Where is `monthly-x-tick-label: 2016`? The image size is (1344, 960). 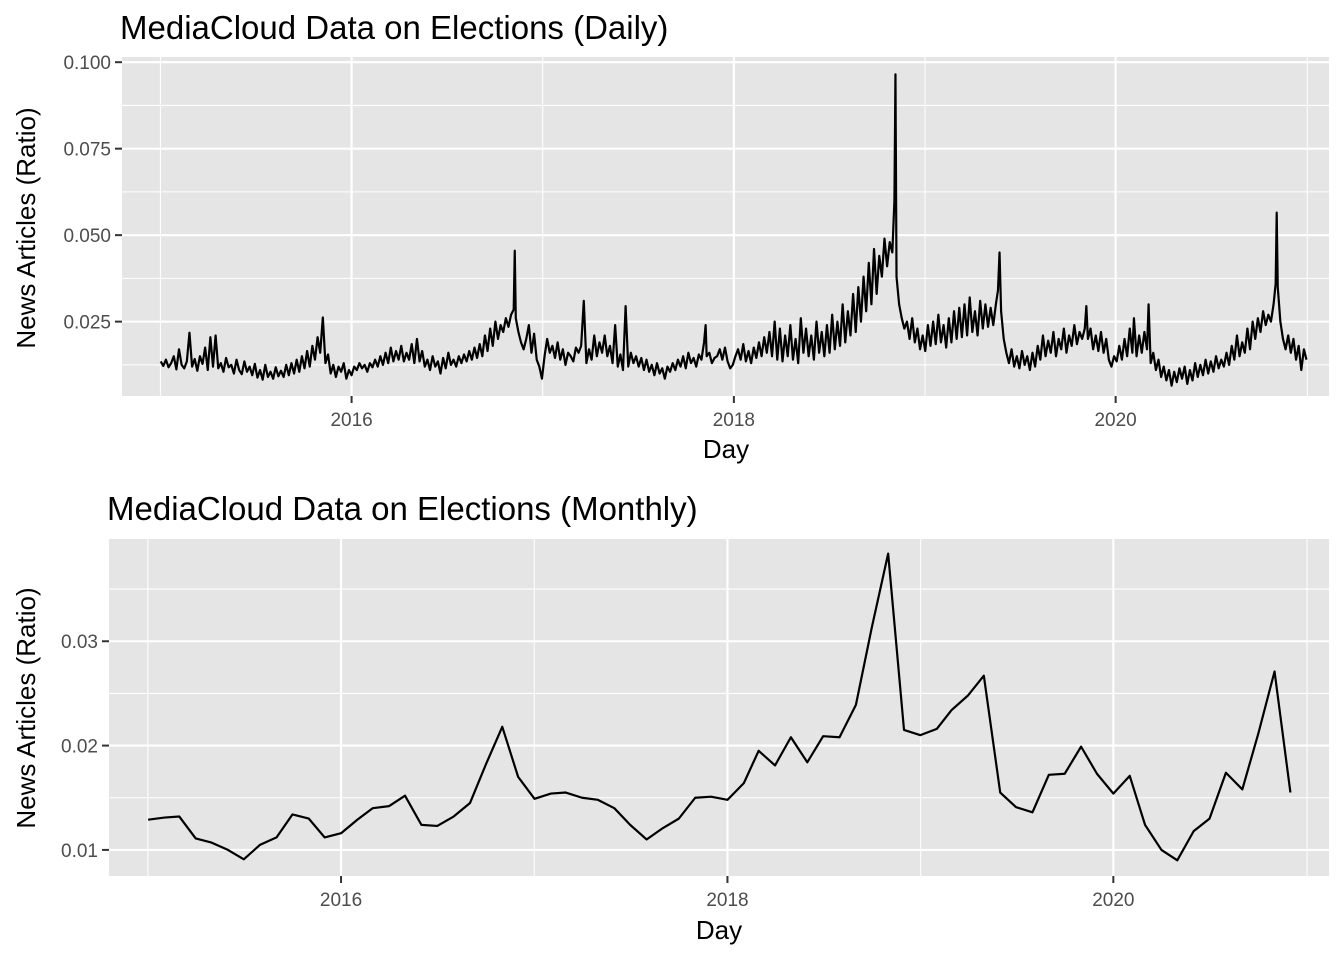 monthly-x-tick-label: 2016 is located at coordinates (341, 900).